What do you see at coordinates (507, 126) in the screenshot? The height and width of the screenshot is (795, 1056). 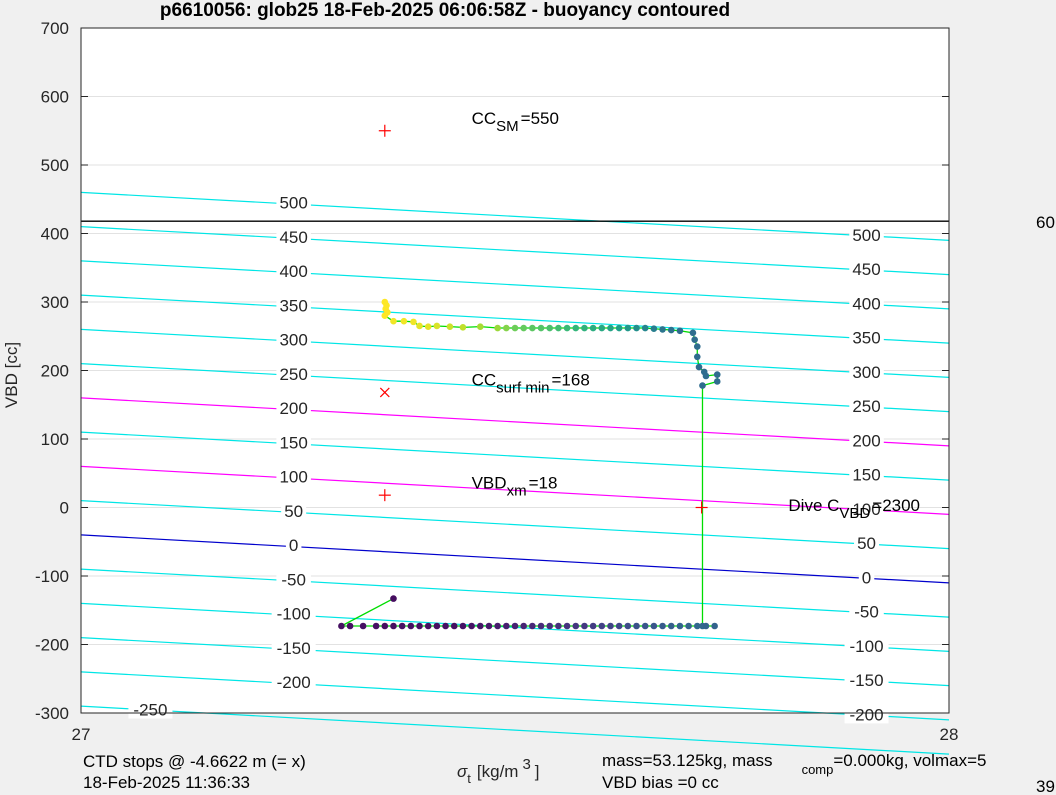 I see `annotation-sub: SM` at bounding box center [507, 126].